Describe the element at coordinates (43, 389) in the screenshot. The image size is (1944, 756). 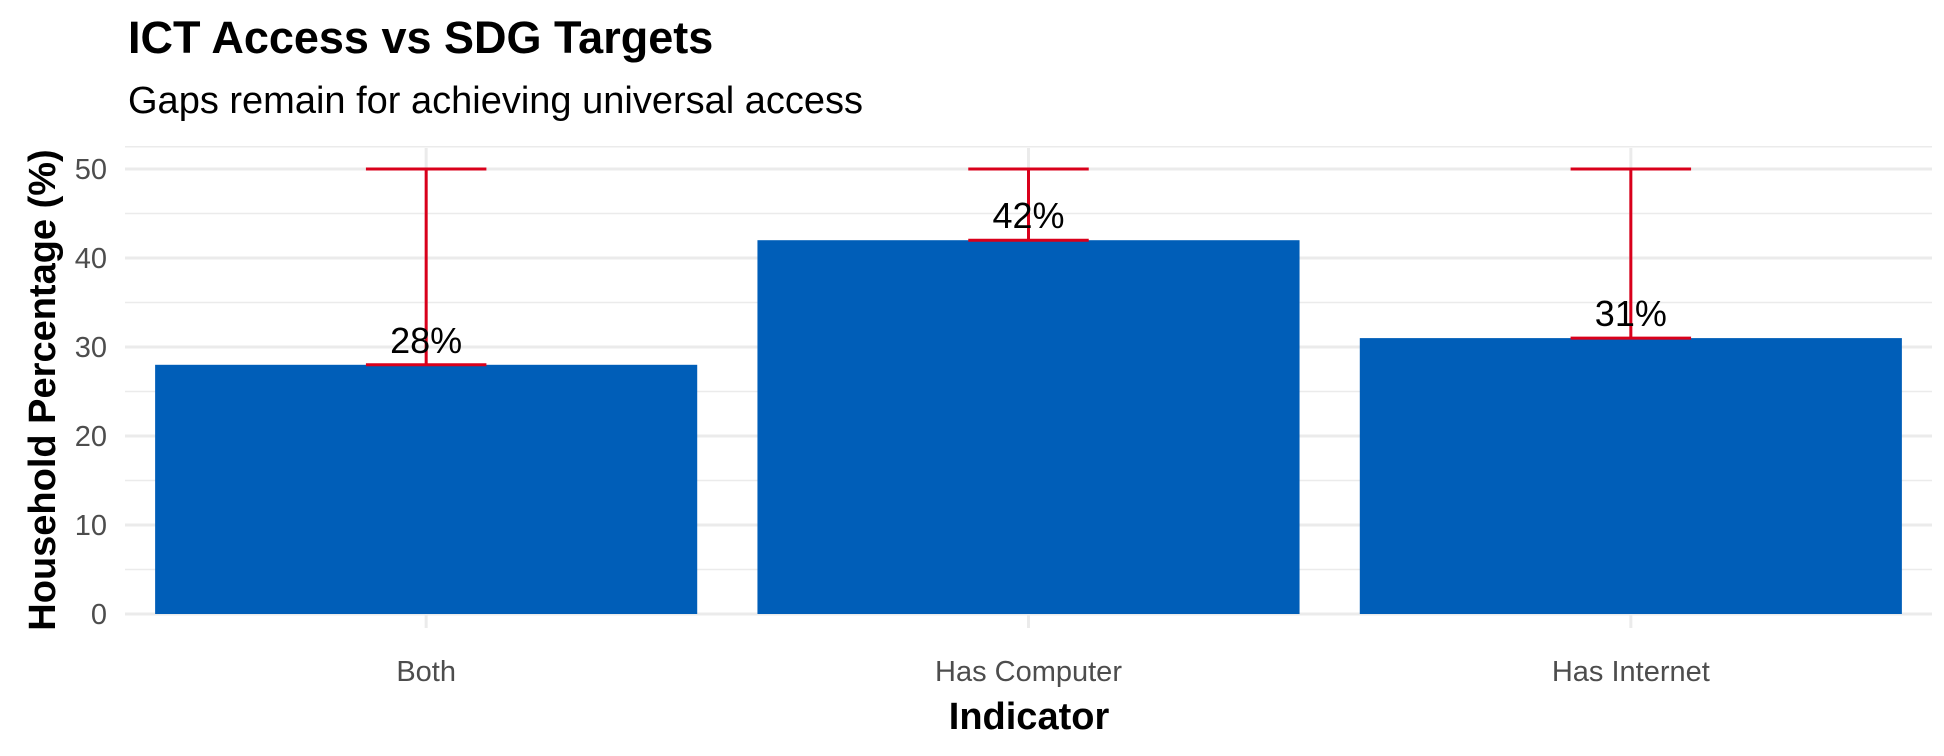
I see `y-axis-title: Household Percentage (%)` at that location.